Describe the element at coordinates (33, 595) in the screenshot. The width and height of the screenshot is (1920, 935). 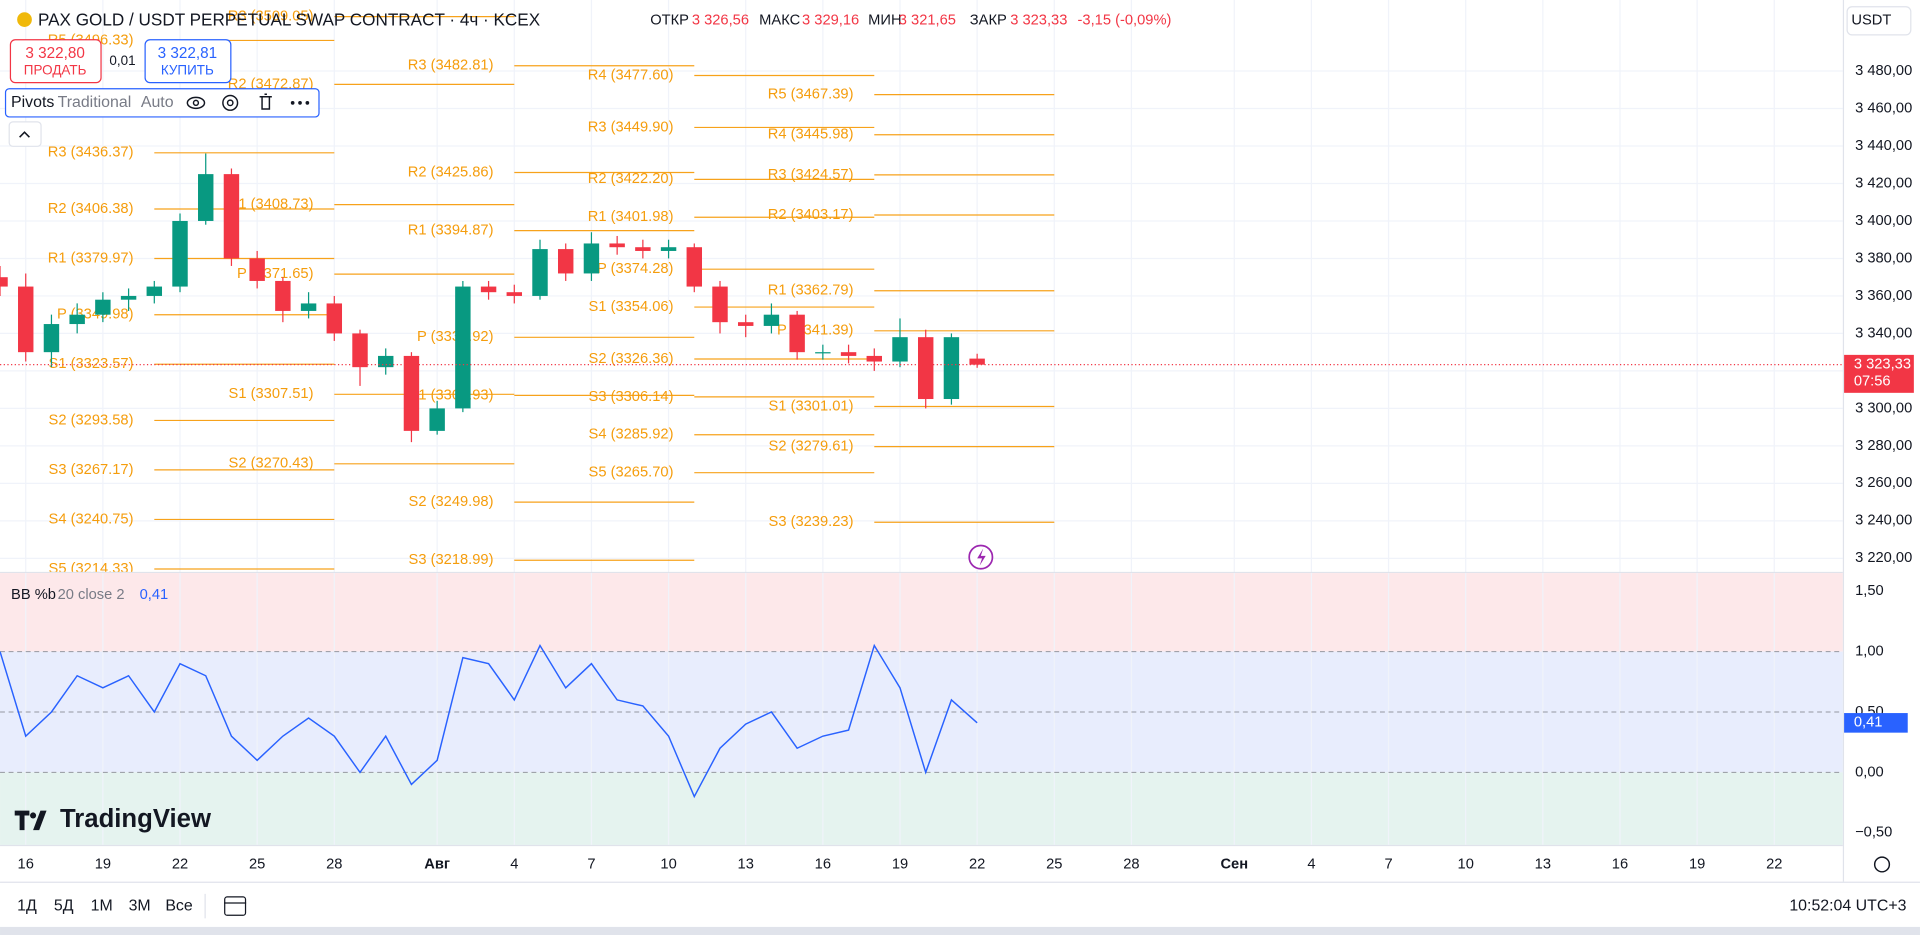
I see `bb-name: BB %b` at that location.